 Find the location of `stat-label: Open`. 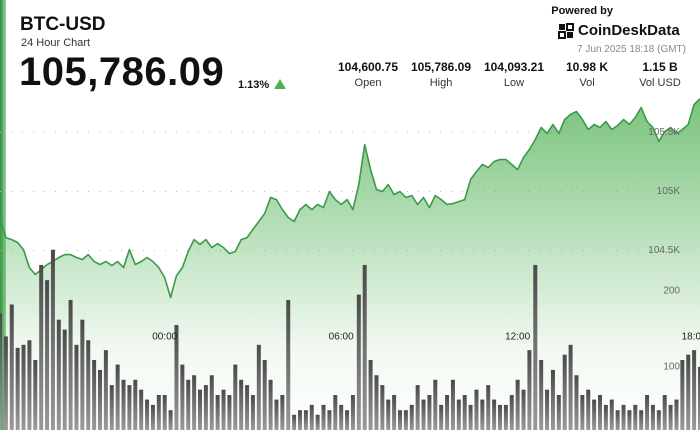

stat-label: Open is located at coordinates (368, 83).